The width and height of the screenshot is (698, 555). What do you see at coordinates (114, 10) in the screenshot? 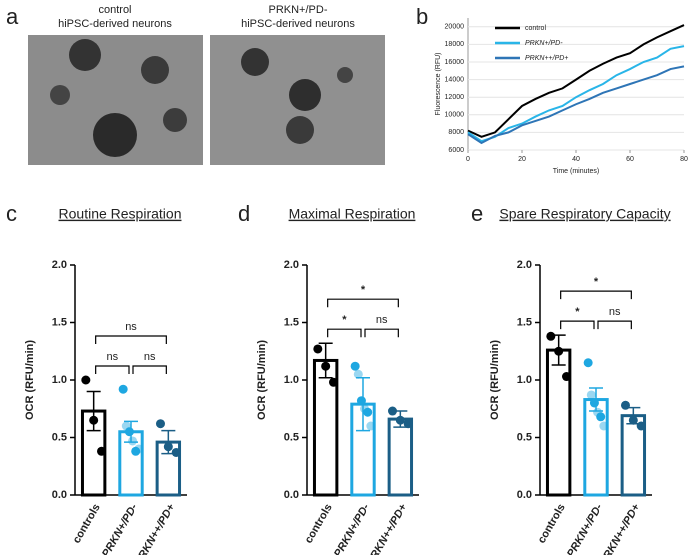
I see `image-caption: control` at bounding box center [114, 10].